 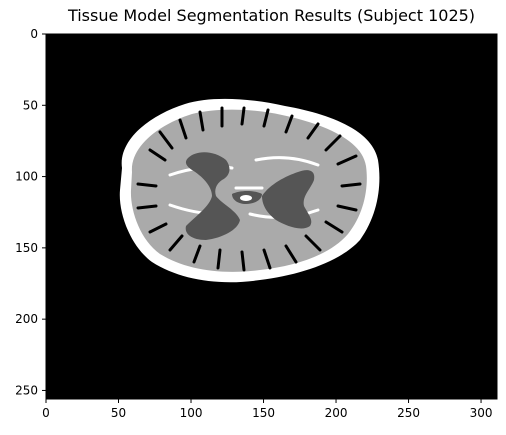 I want to click on x-tick-label: 200, so click(x=336, y=413).